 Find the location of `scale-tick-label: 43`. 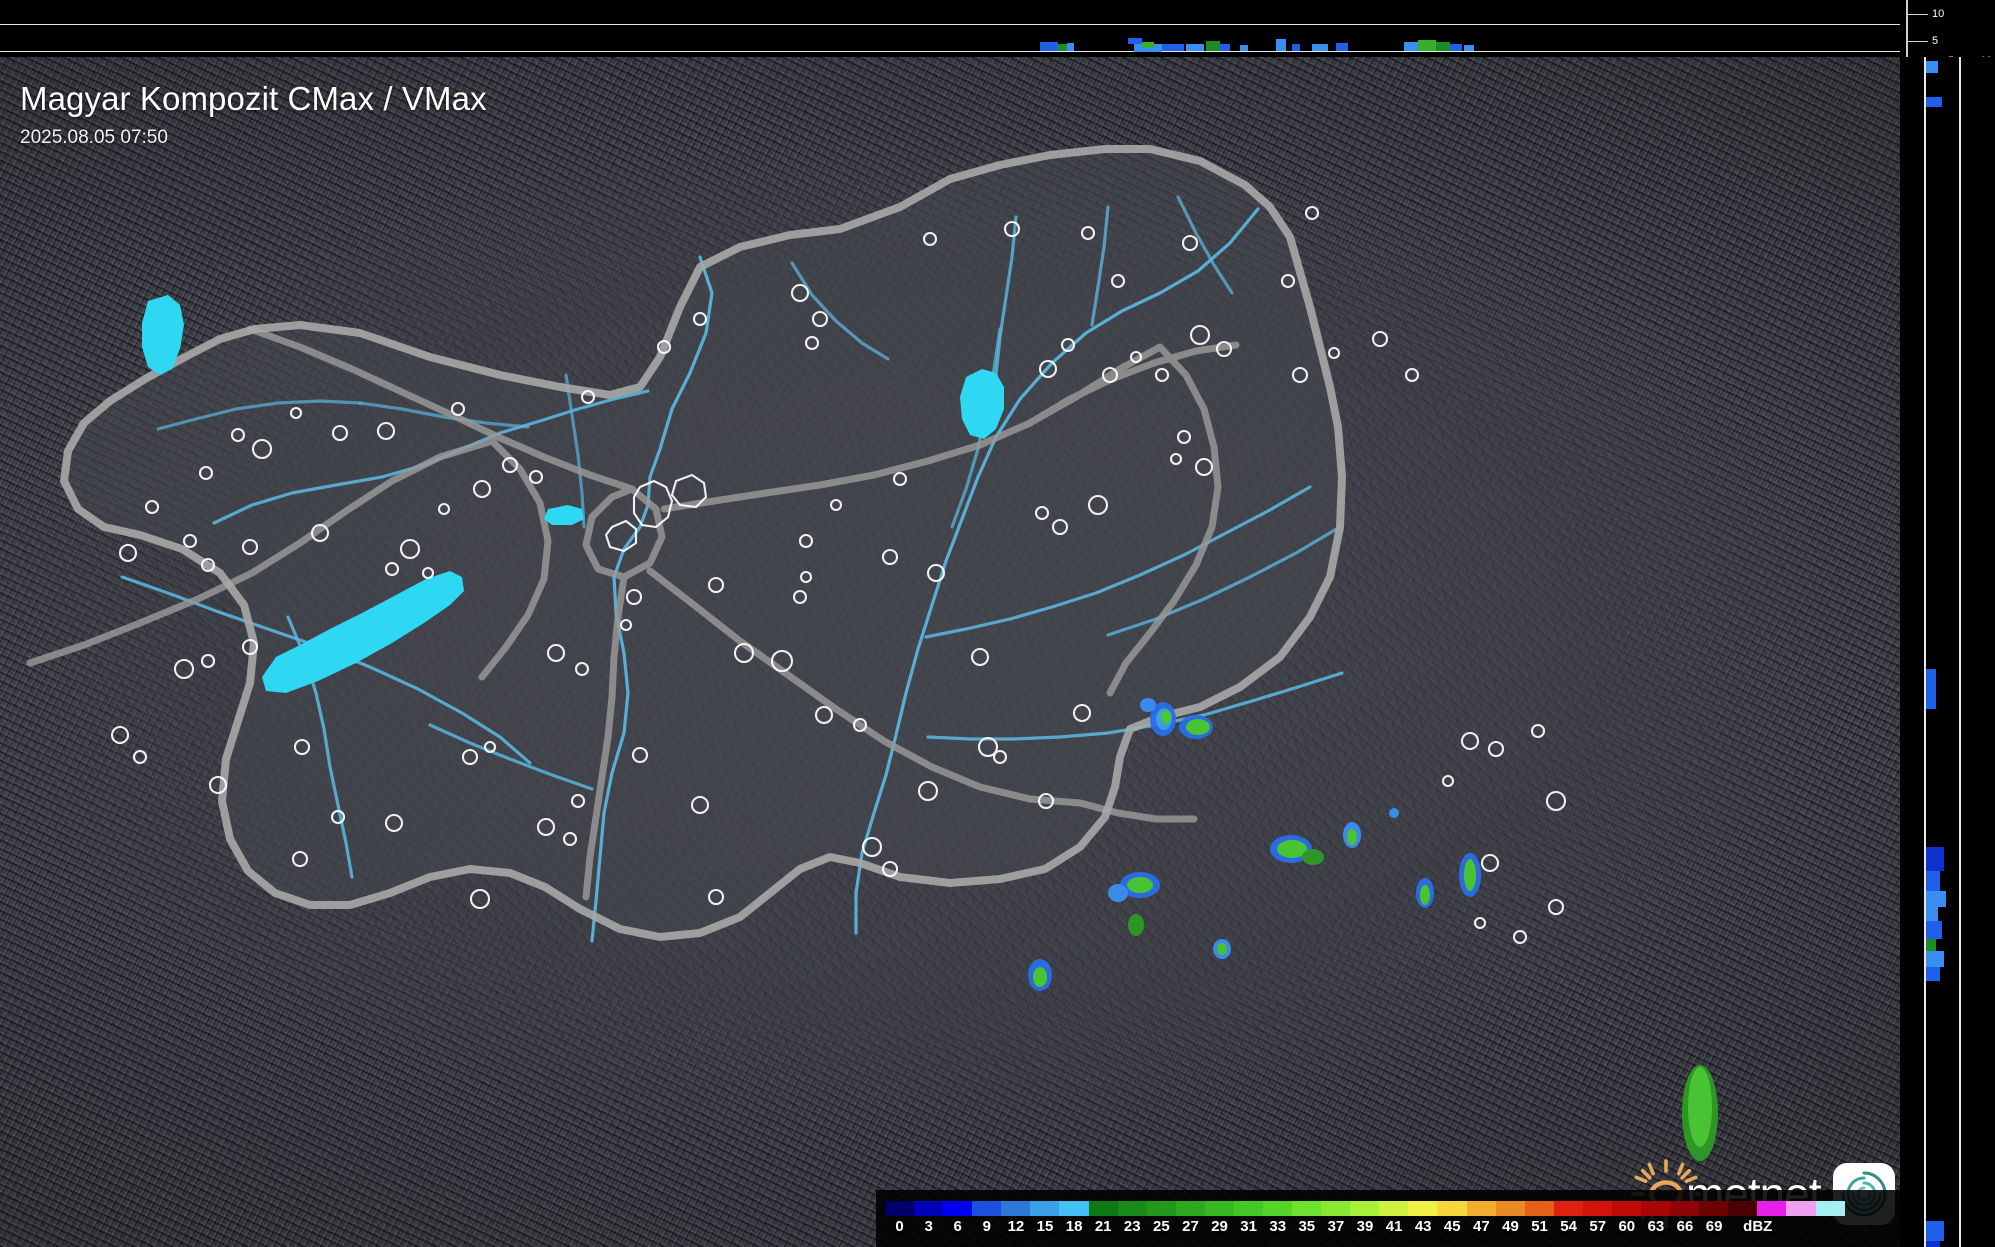

scale-tick-label: 43 is located at coordinates (1423, 1226).